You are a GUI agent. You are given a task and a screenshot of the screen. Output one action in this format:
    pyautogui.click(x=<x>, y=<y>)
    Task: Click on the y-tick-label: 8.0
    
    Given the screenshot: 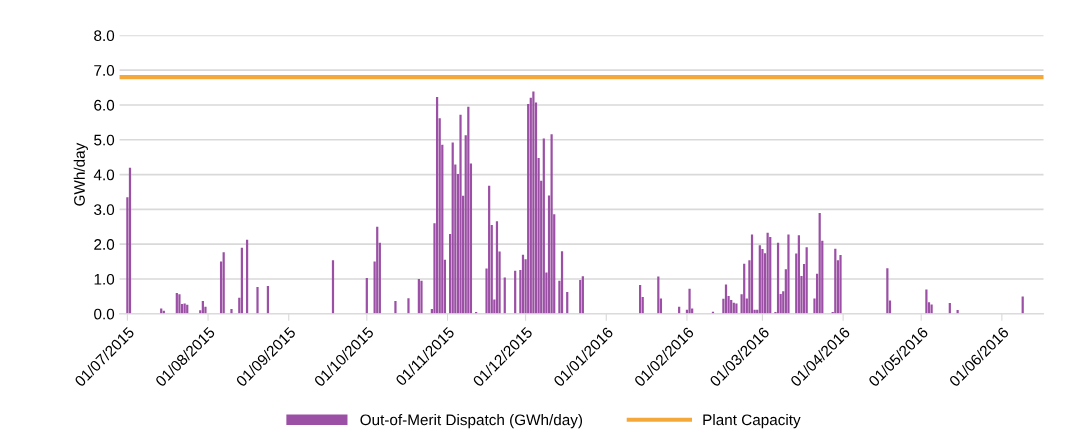 What is the action you would take?
    pyautogui.click(x=104, y=36)
    